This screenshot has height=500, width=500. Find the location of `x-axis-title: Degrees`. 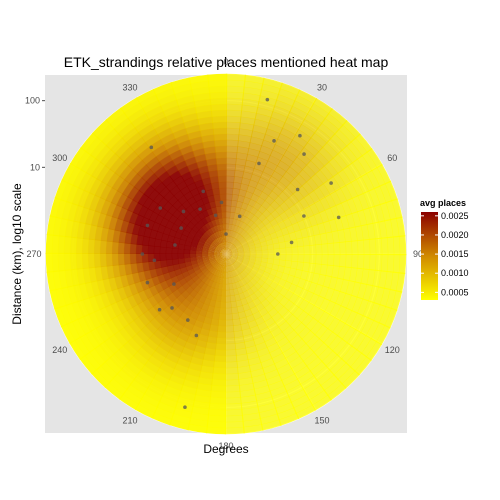

x-axis-title: Degrees is located at coordinates (225, 449).